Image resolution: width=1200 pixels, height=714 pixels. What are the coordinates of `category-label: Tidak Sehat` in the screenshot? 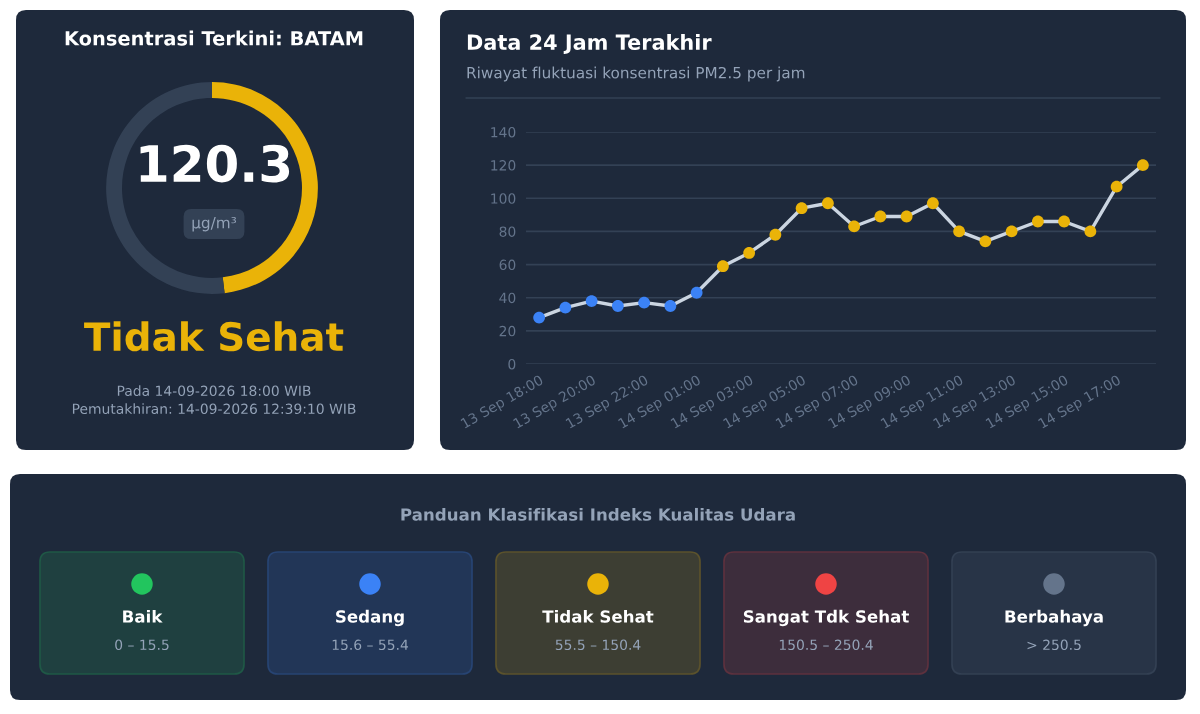 It's located at (598, 616).